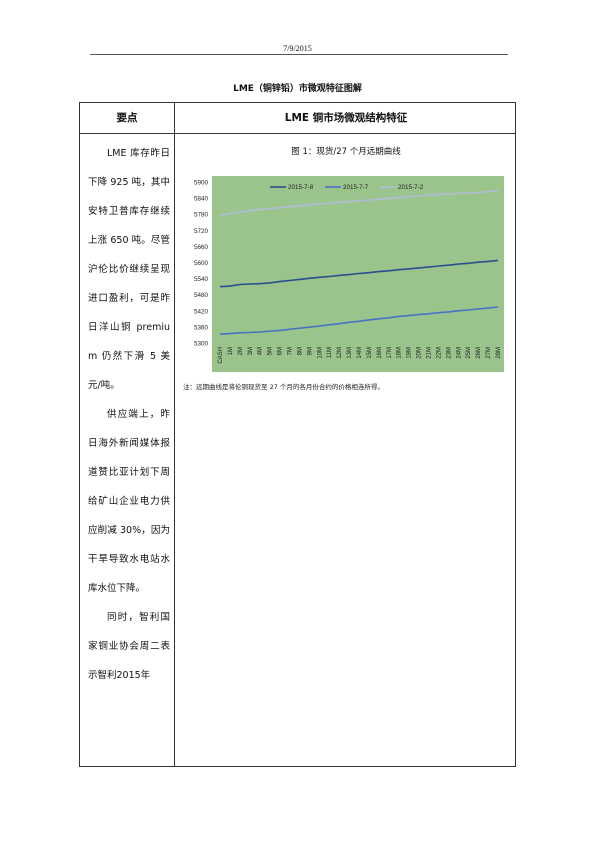  Describe the element at coordinates (261, 351) in the screenshot. I see `x-tick-label: 4M` at that location.